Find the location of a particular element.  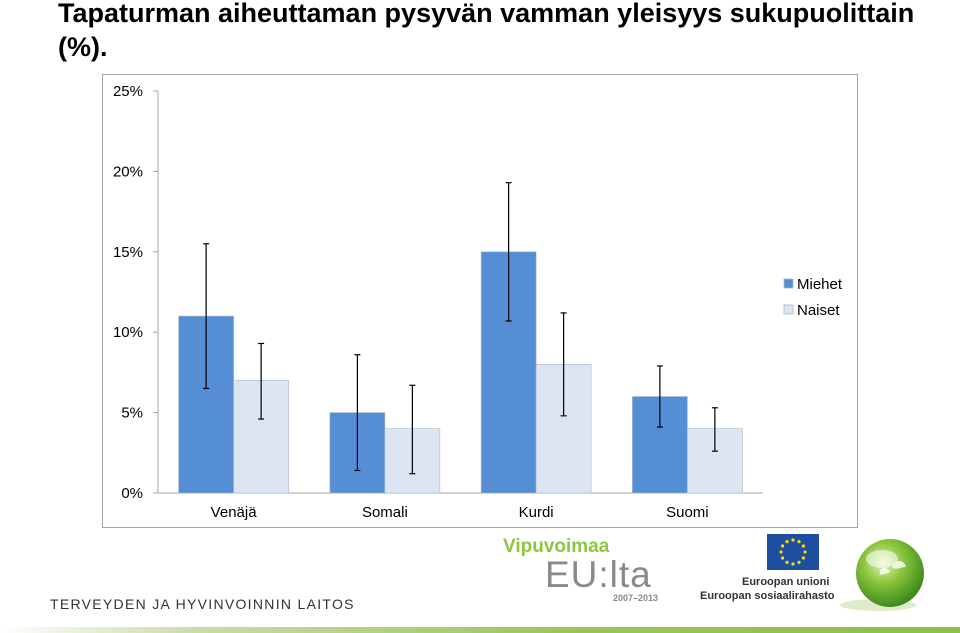

green-globe-icon is located at coordinates (882, 575).